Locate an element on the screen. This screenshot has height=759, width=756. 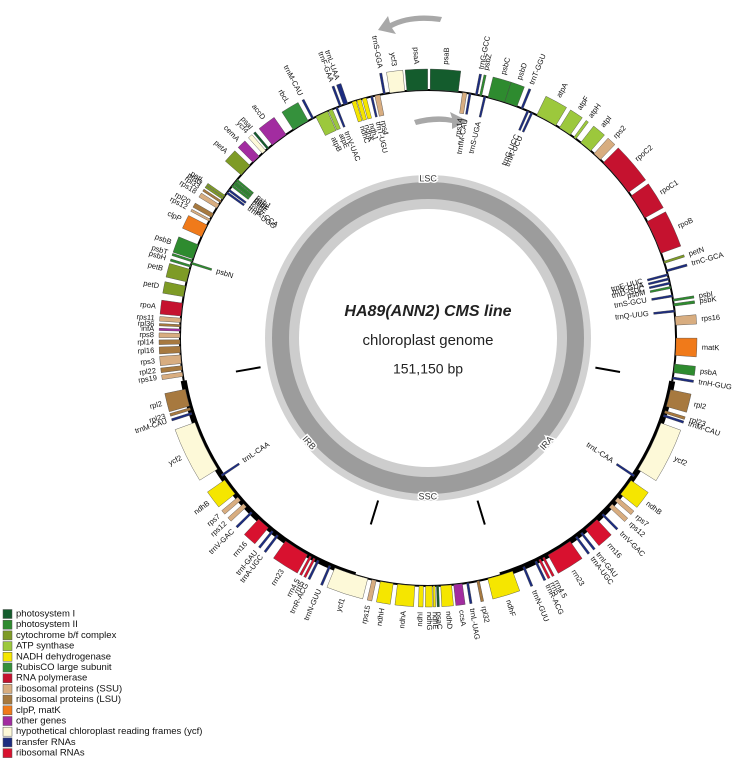
gene-label: trnS-GGA is located at coordinates (377, 52).